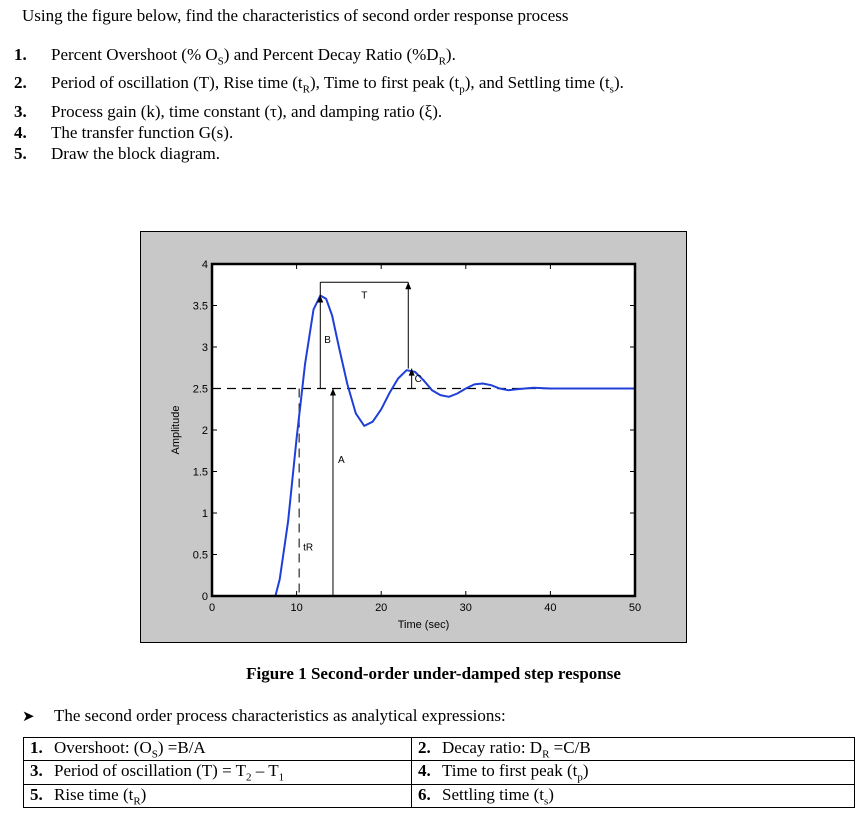  What do you see at coordinates (633, 749) in the screenshot?
I see `table-cell: 2. Decay ratio: DR =C/B` at bounding box center [633, 749].